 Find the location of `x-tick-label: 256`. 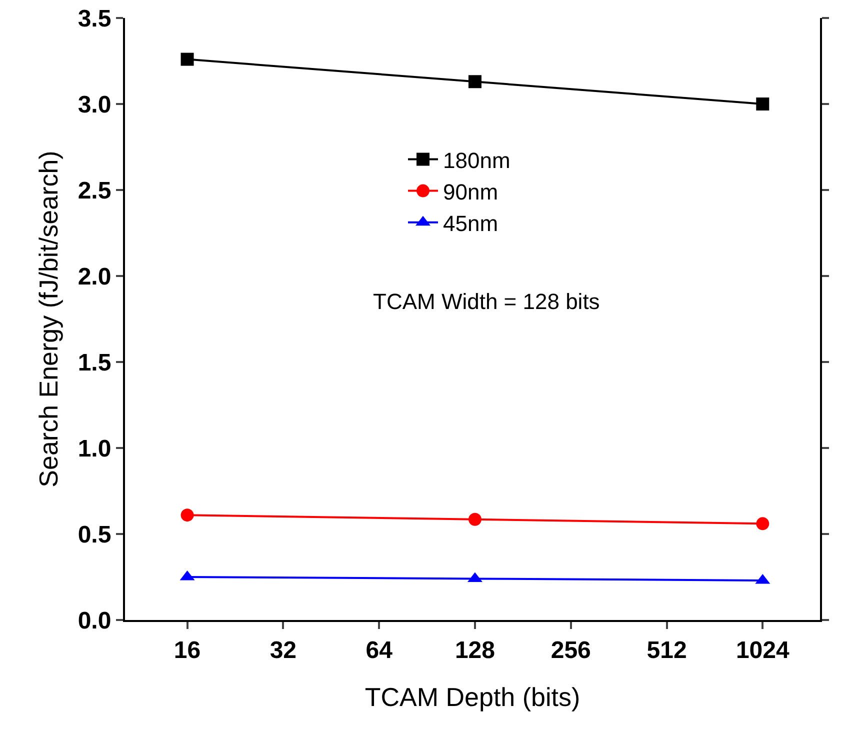

x-tick-label: 256 is located at coordinates (570, 650).